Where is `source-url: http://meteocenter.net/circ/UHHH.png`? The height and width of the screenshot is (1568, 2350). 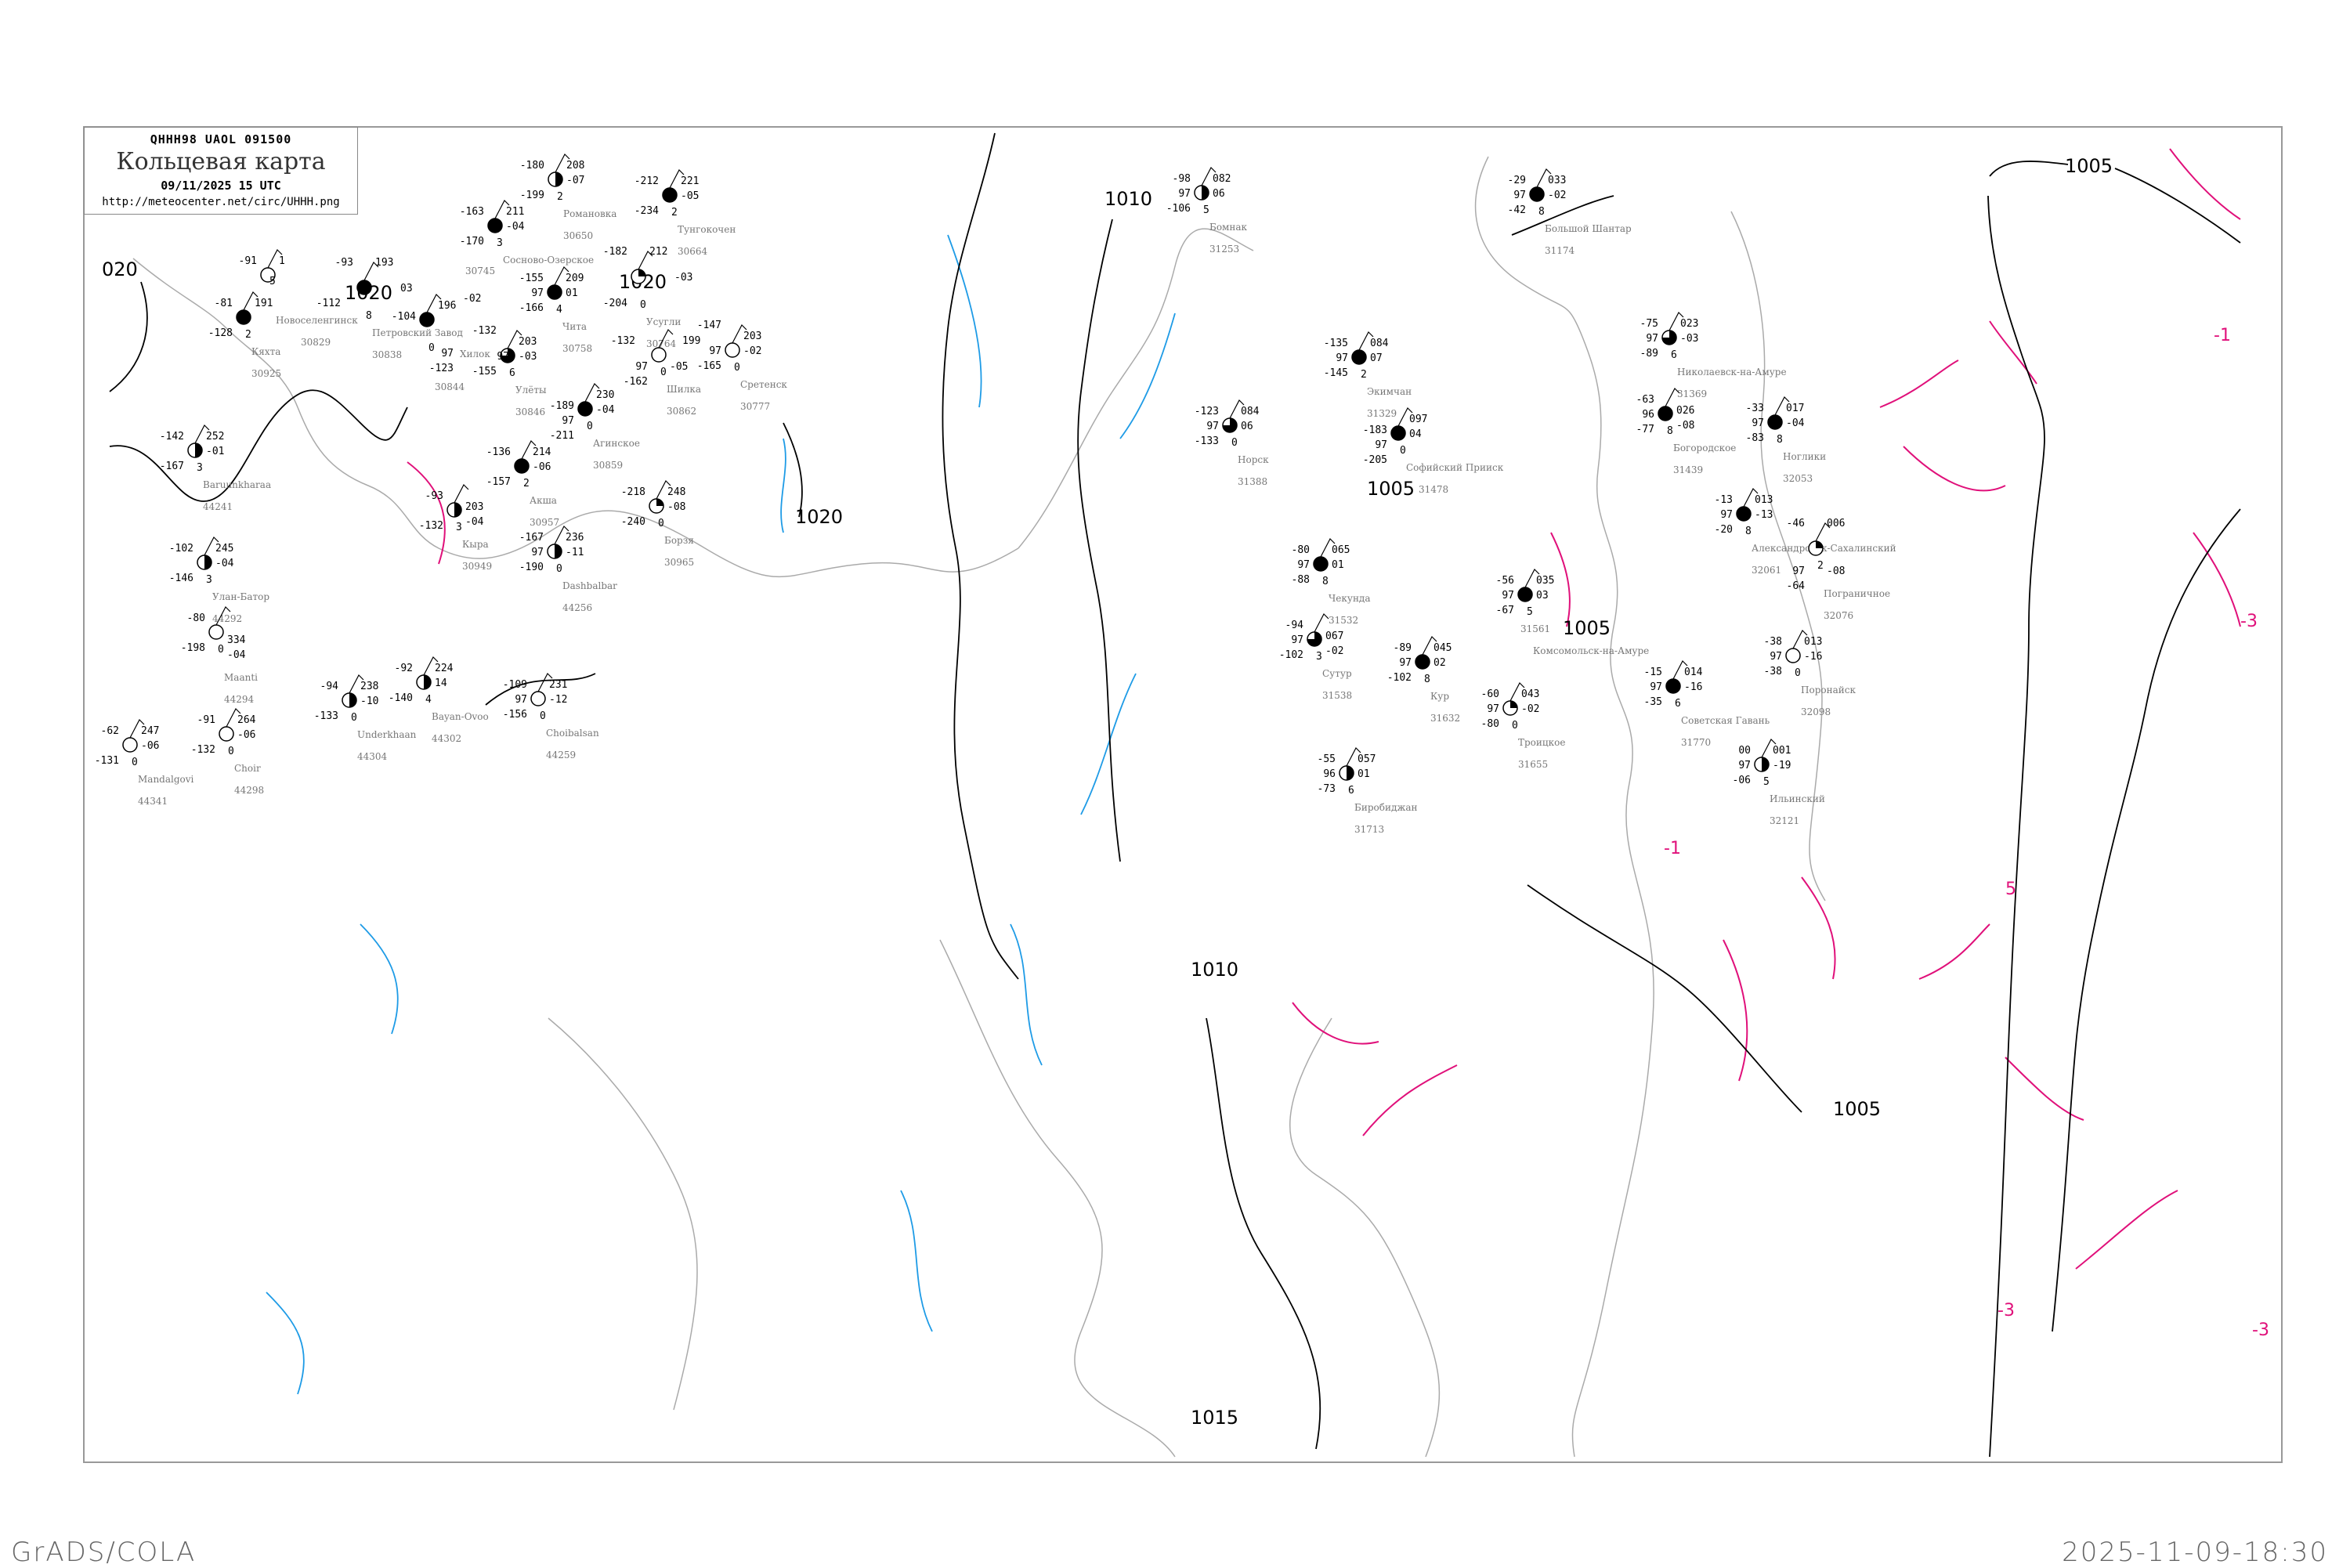 source-url: http://meteocenter.net/circ/UHHH.png is located at coordinates (221, 202).